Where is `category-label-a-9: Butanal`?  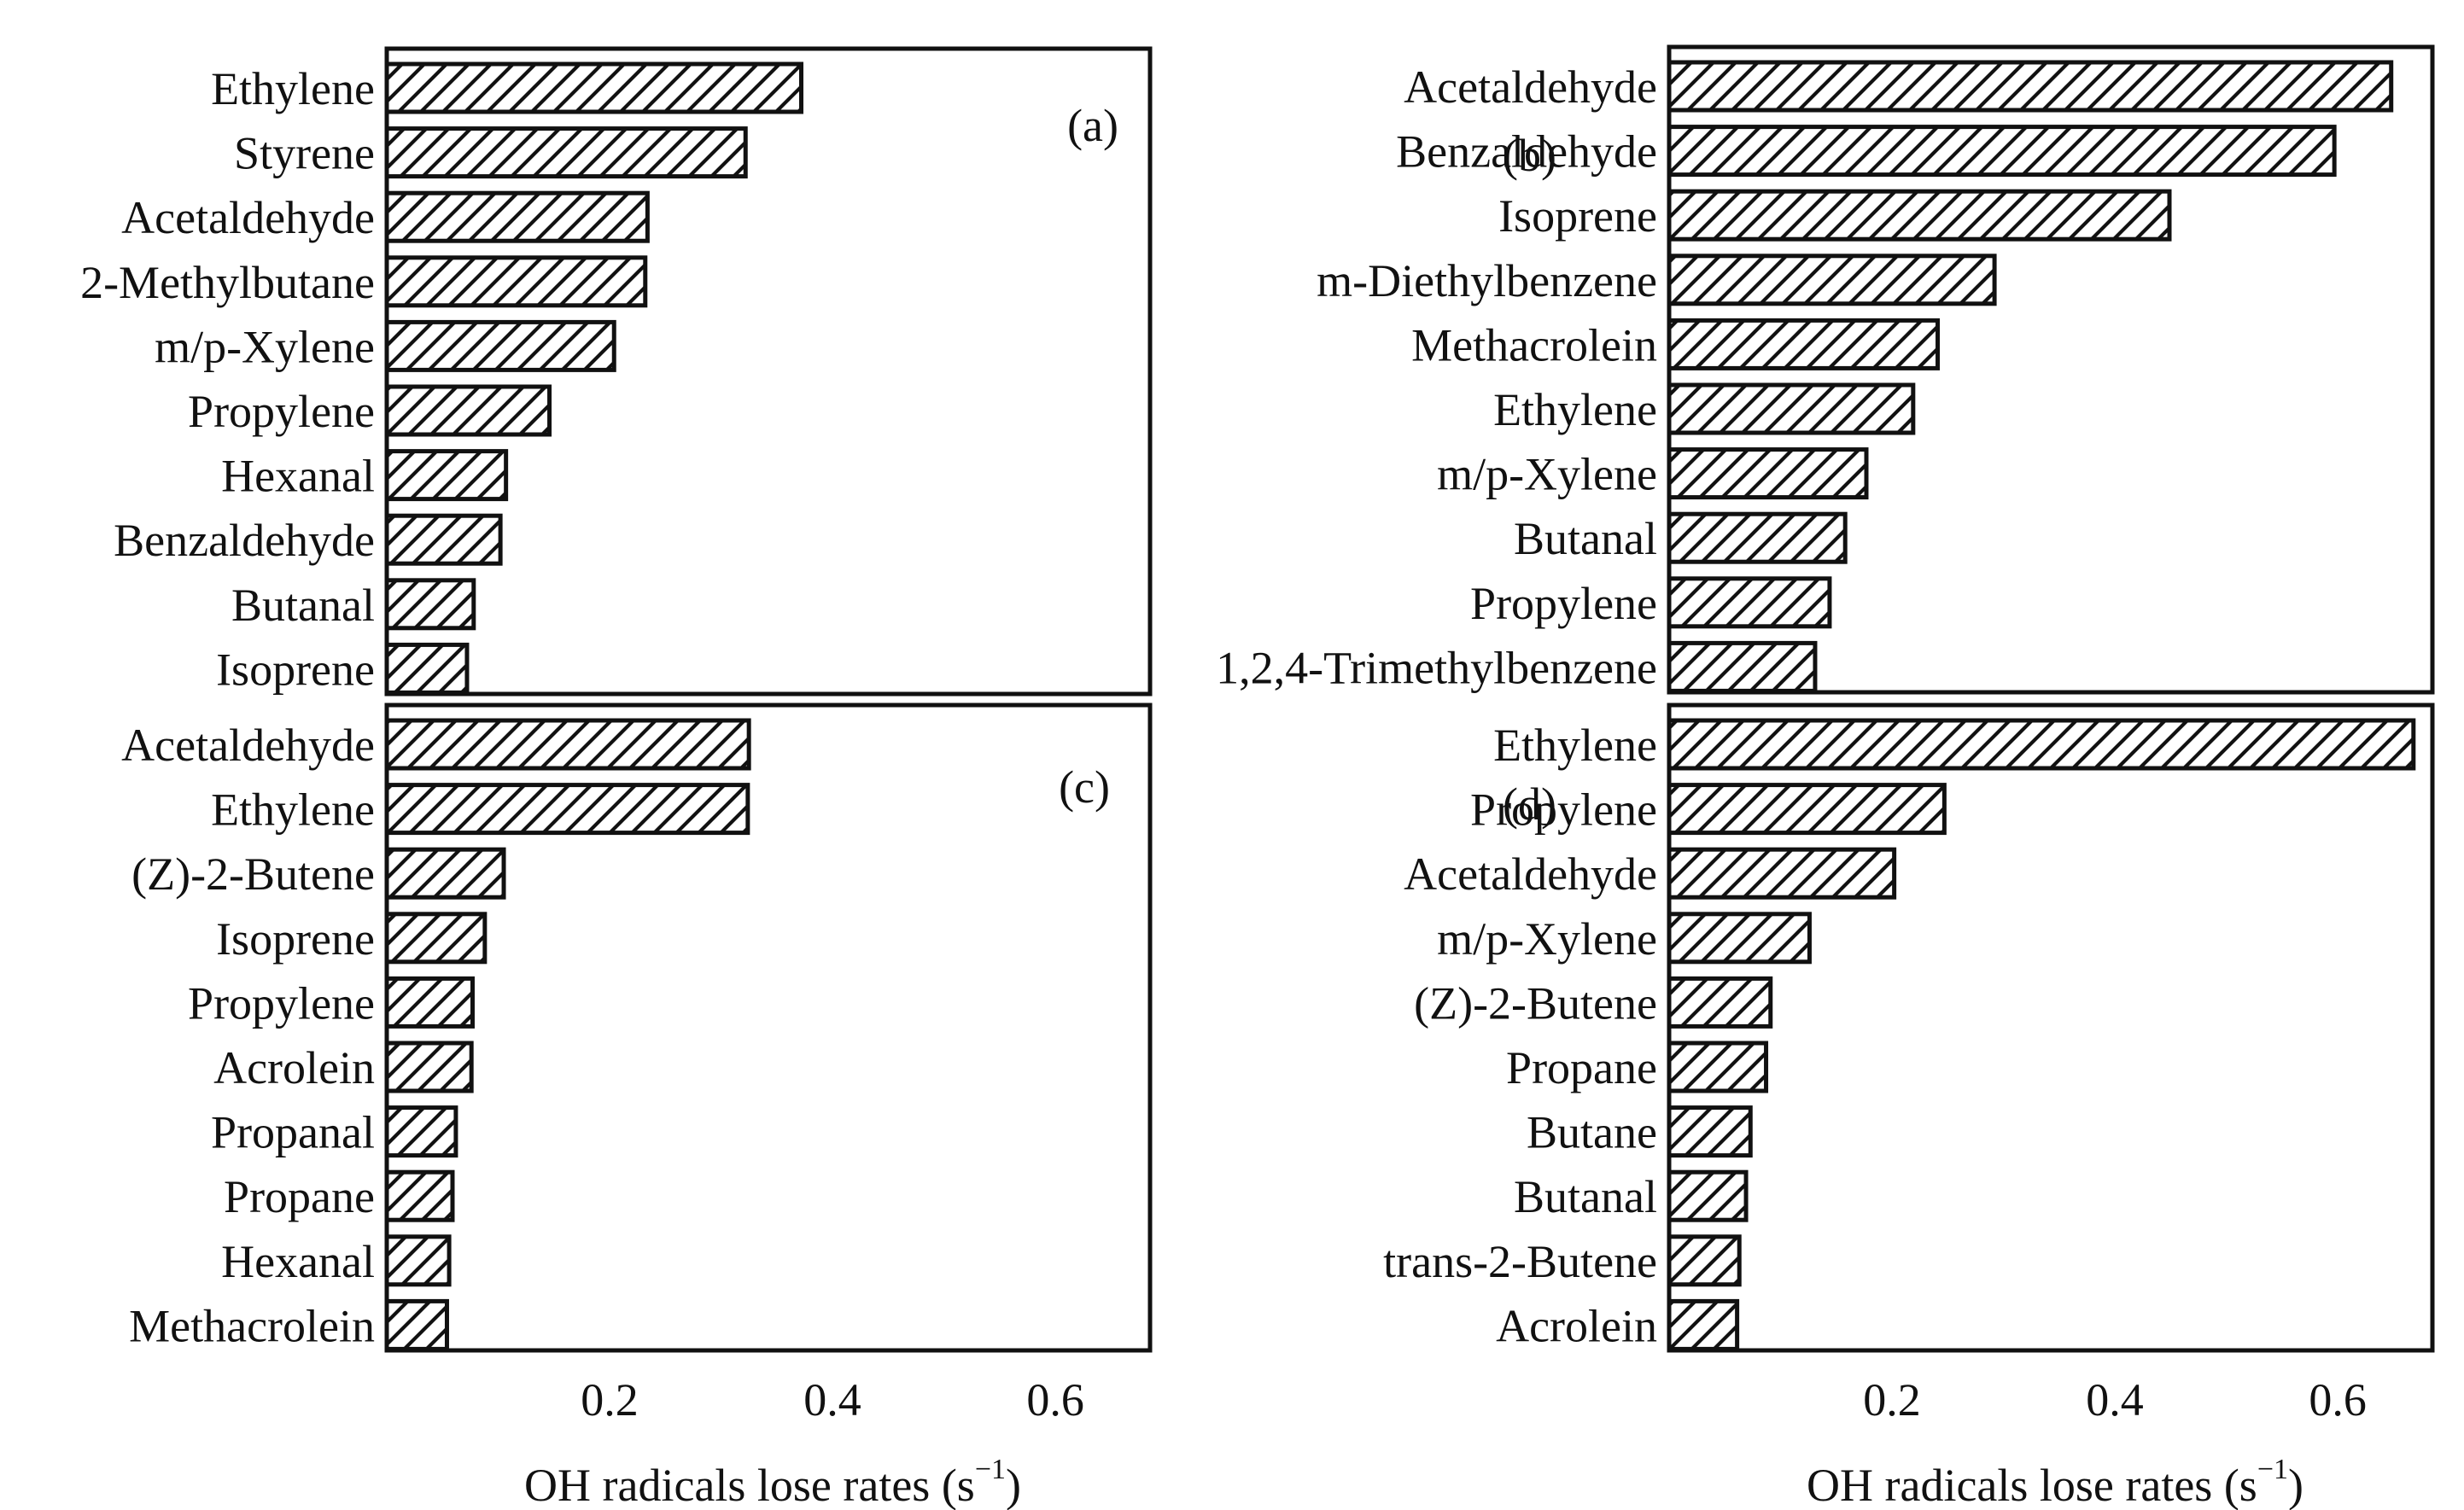 category-label-a-9: Butanal is located at coordinates (303, 605).